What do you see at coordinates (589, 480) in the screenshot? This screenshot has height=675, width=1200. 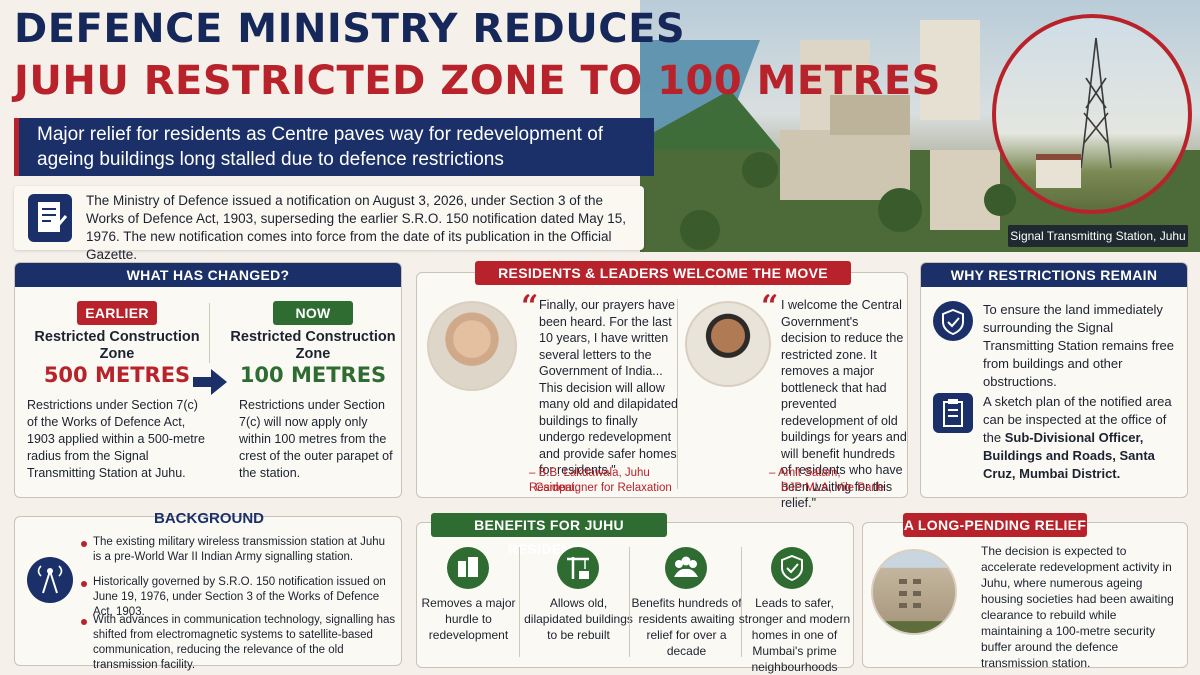 I see `attribution-lakdawala-1: – B.B. Lakdawala, Juhu Resident,` at bounding box center [589, 480].